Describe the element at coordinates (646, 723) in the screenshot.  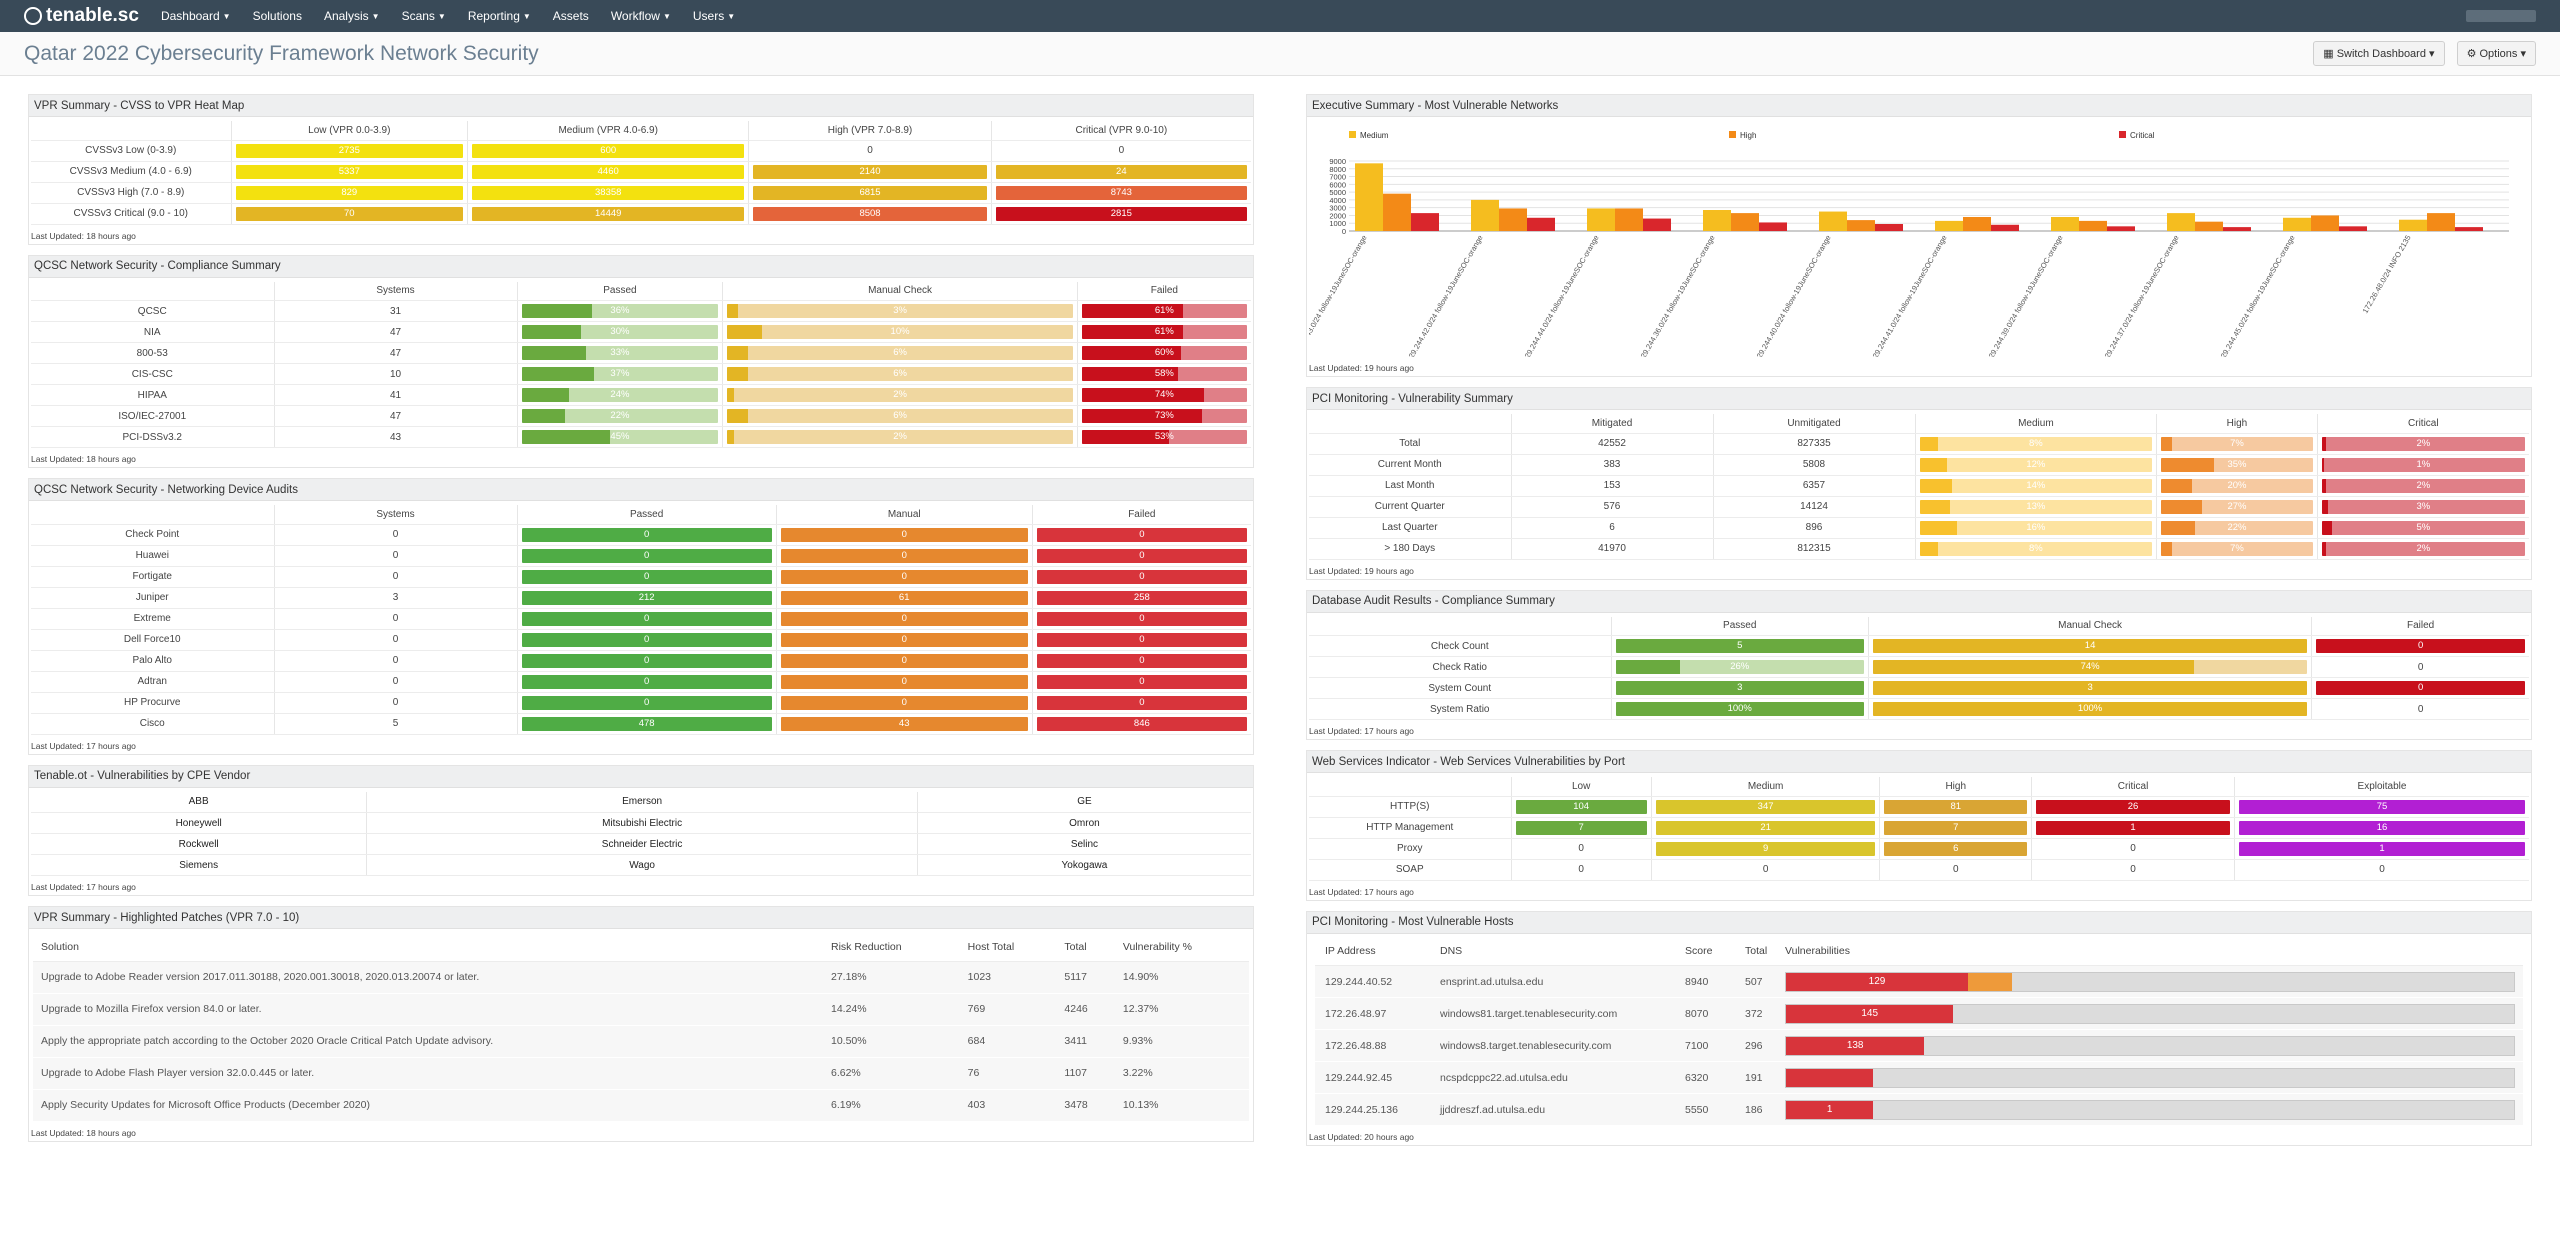
I see `passed-count: 478` at that location.